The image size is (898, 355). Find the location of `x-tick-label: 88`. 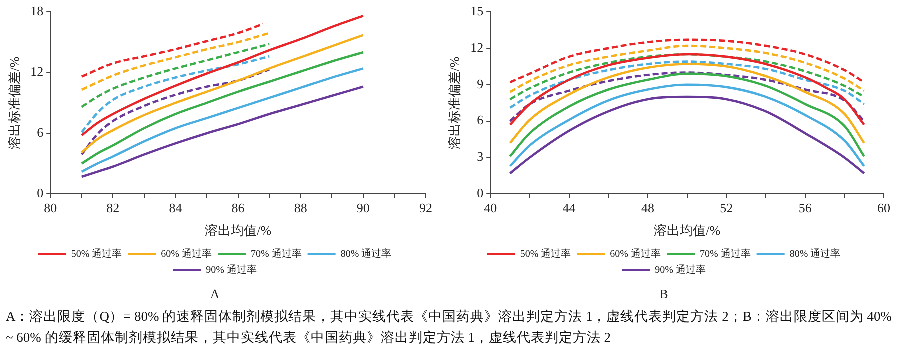

x-tick-label: 88 is located at coordinates (301, 208).